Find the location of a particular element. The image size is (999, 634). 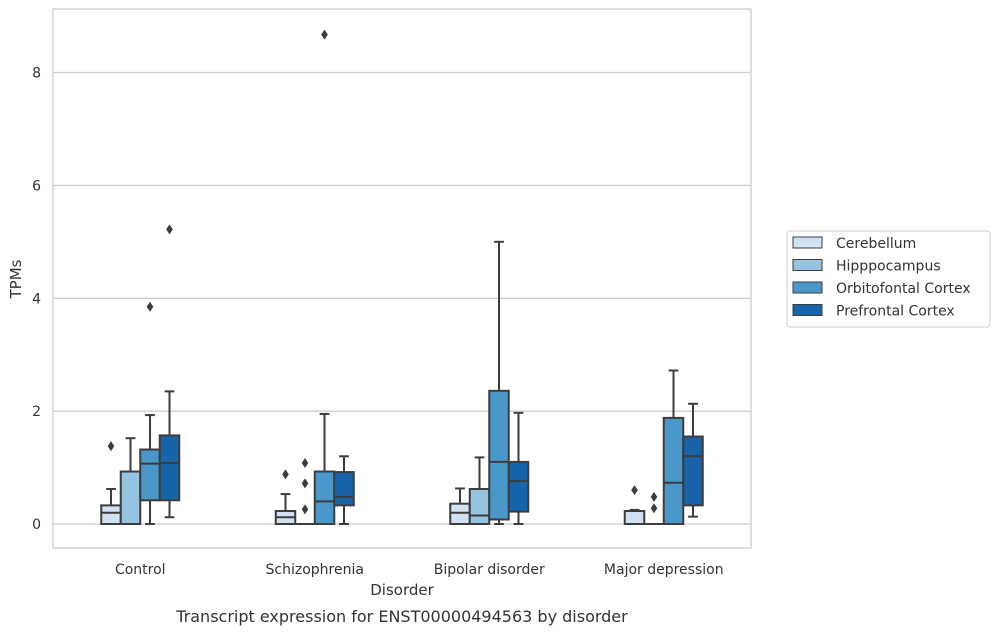

legend-item: Cerebellum is located at coordinates (854, 244).